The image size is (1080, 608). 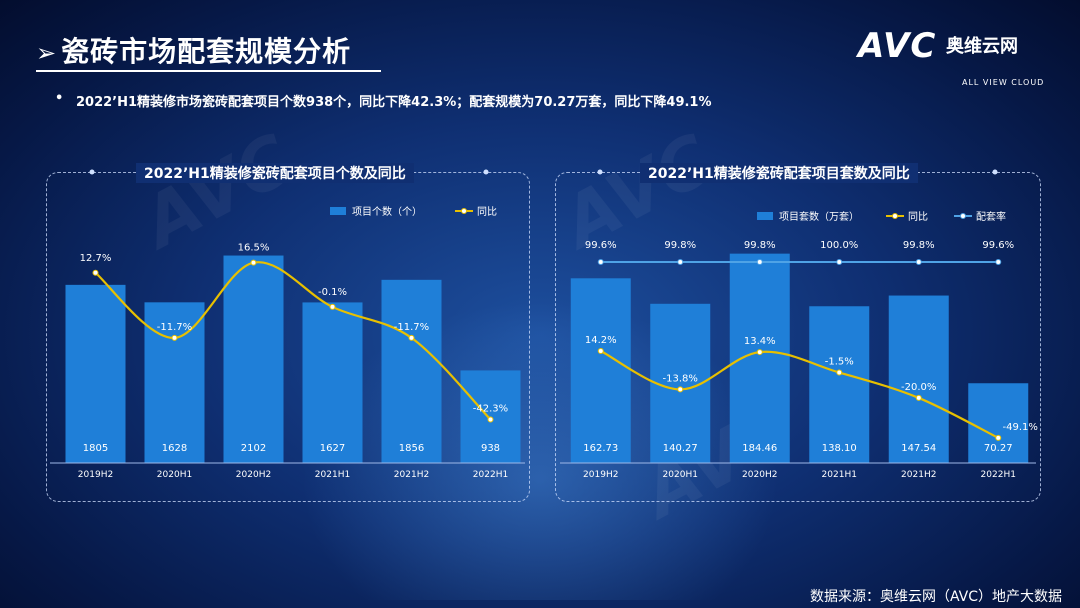 What do you see at coordinates (779, 173) in the screenshot?
I see `chart-title-units: 2022’H1精装修瓷砖配套项目套数及同比` at bounding box center [779, 173].